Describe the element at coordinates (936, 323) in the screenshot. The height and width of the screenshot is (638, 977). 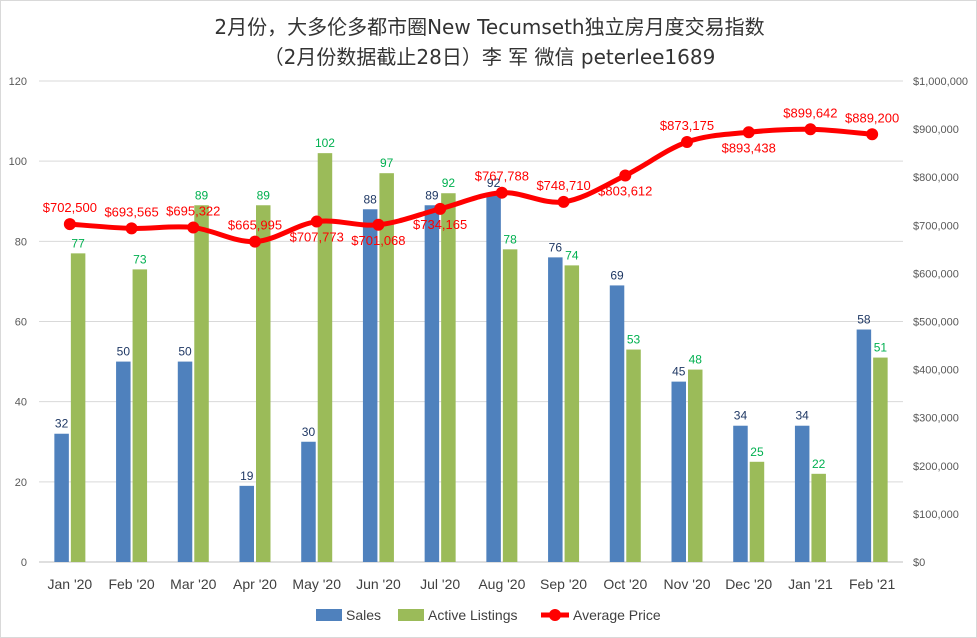
I see `y-right-tick-label: $500,000` at that location.